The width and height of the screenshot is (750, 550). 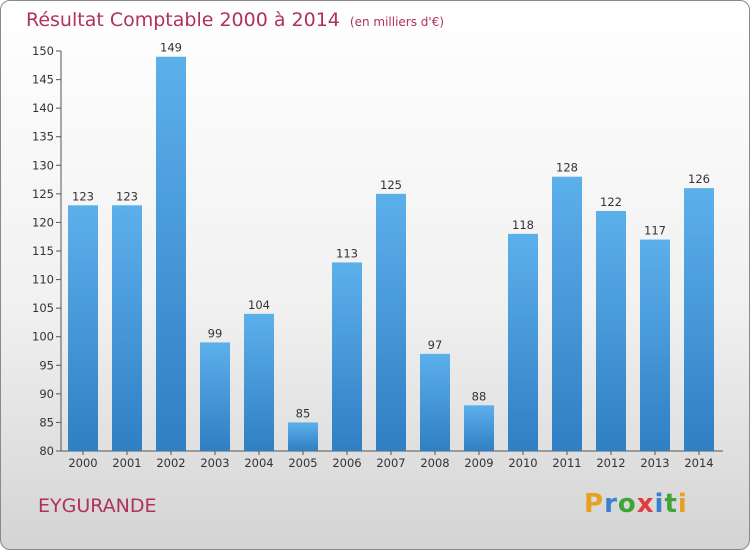 I want to click on commune-name: EYGURANDE, so click(x=97, y=506).